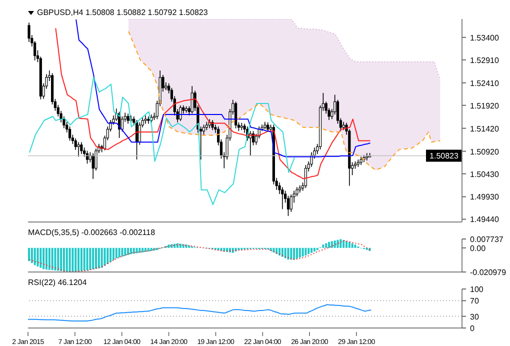 This screenshot has height=346, width=510. I want to click on y-tick-label: 0.007737, so click(487, 239).